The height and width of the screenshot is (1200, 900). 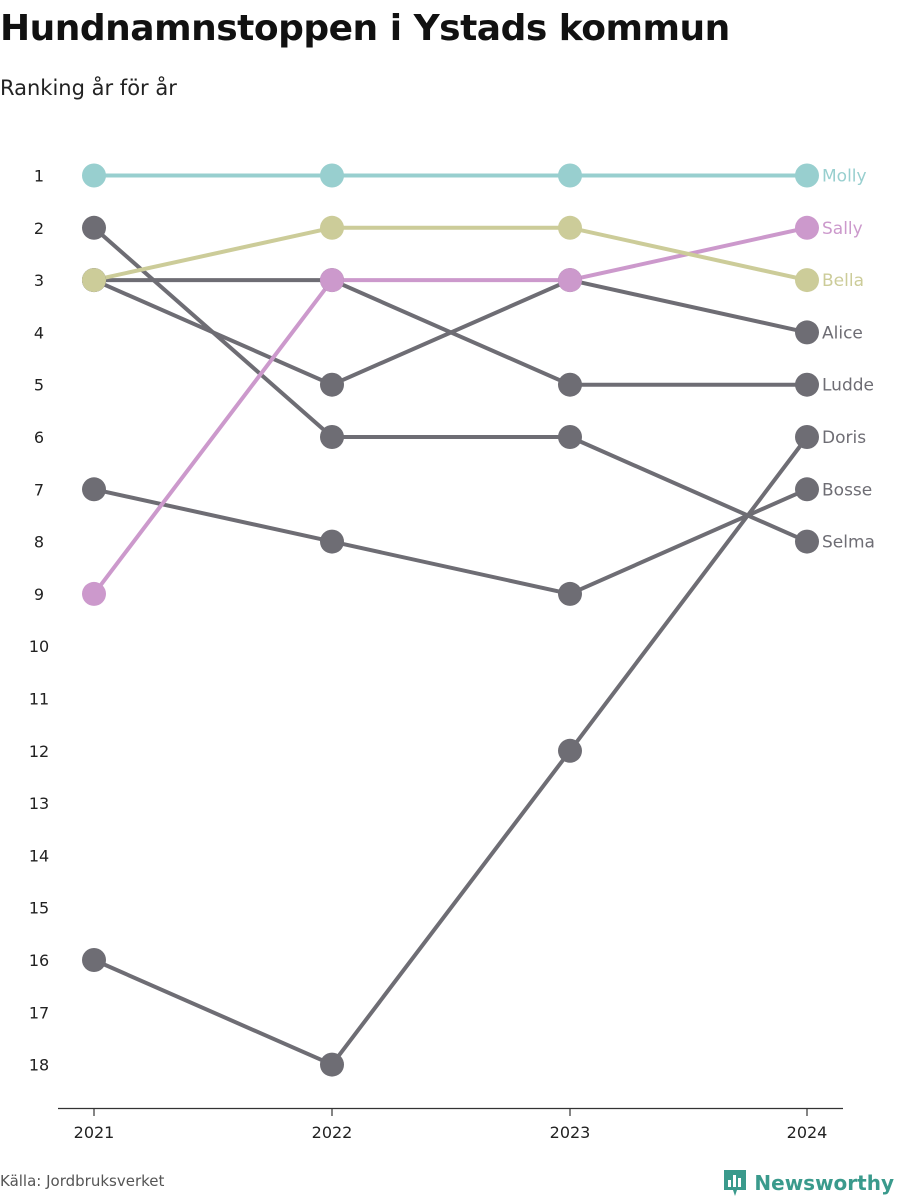 What do you see at coordinates (365, 28) in the screenshot?
I see `chart-title: Hundnamnstoppen i Ystads kommun` at bounding box center [365, 28].